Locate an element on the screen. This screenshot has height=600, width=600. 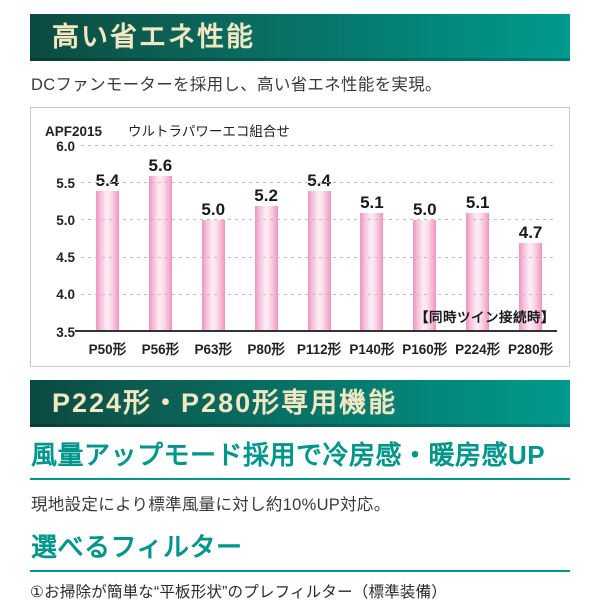
bar-column: 5.6 is located at coordinates (160, 244).